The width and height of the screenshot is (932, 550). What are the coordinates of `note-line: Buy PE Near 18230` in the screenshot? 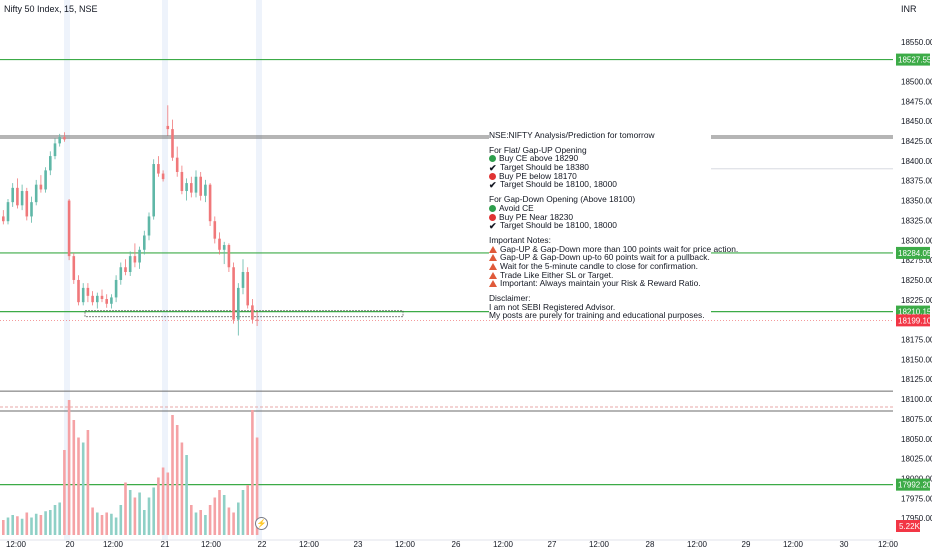 It's located at (600, 217).